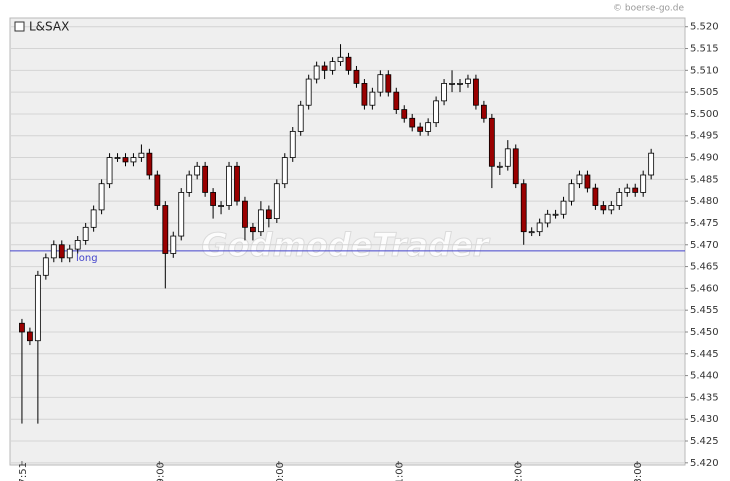  Describe the element at coordinates (704, 463) in the screenshot. I see `y-tick-label: 5.420` at that location.